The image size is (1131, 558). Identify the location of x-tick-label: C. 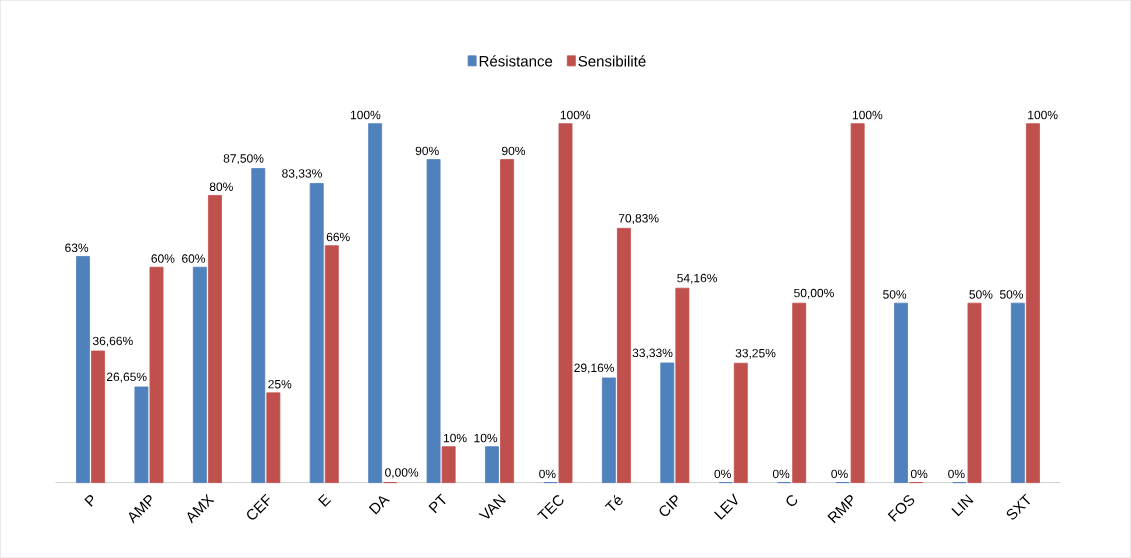
(792, 500).